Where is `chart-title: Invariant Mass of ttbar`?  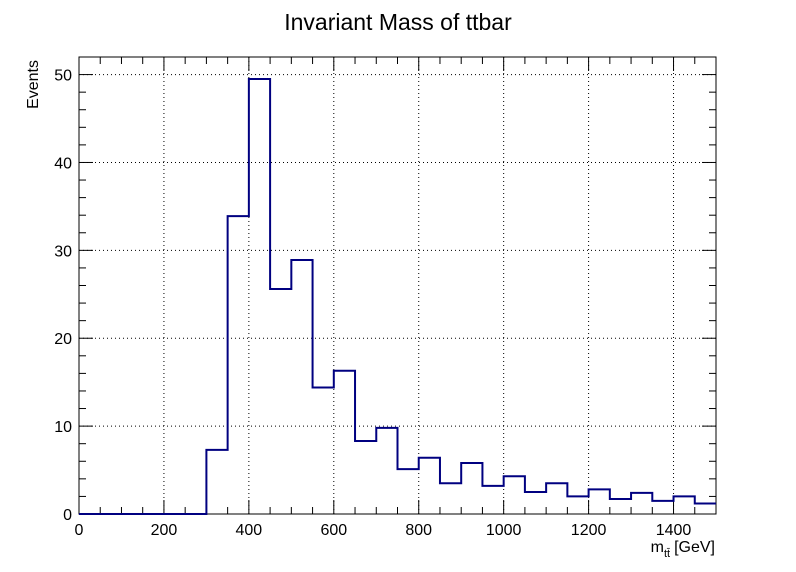 chart-title: Invariant Mass of ttbar is located at coordinates (398, 22).